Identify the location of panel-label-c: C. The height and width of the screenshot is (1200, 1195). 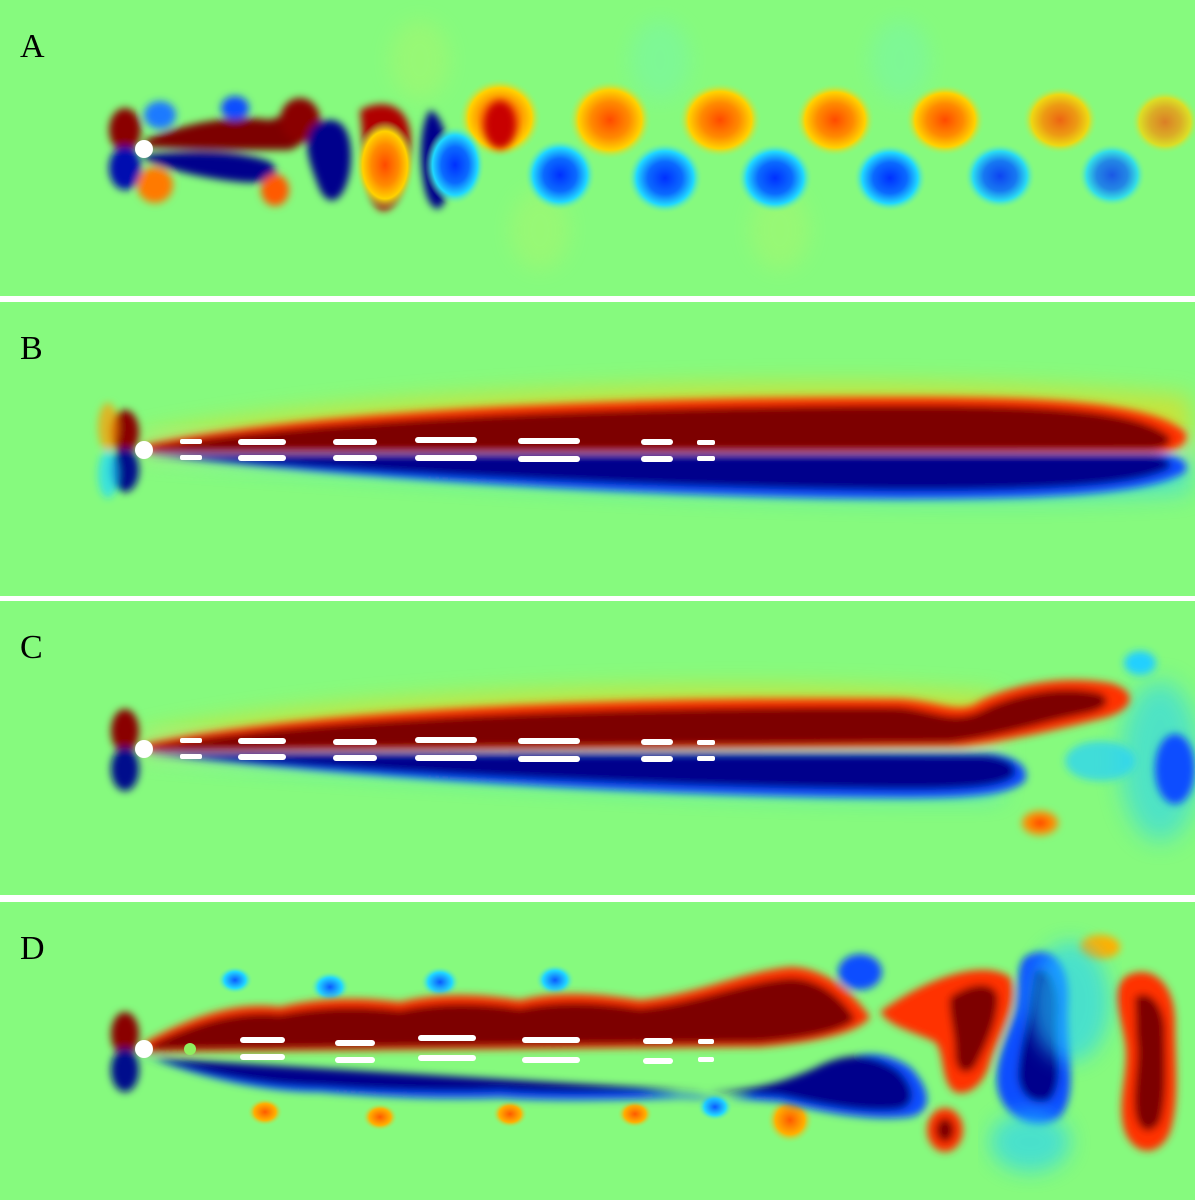
(31, 647).